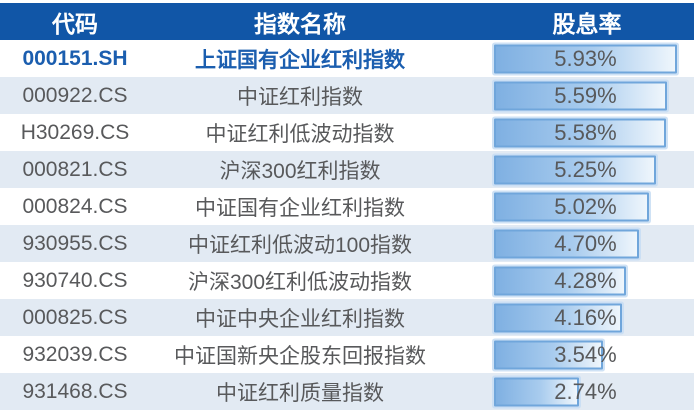 The image size is (694, 414). I want to click on table-row: H30269.CS 中证红利低波动指数 5.58%, so click(347, 132).